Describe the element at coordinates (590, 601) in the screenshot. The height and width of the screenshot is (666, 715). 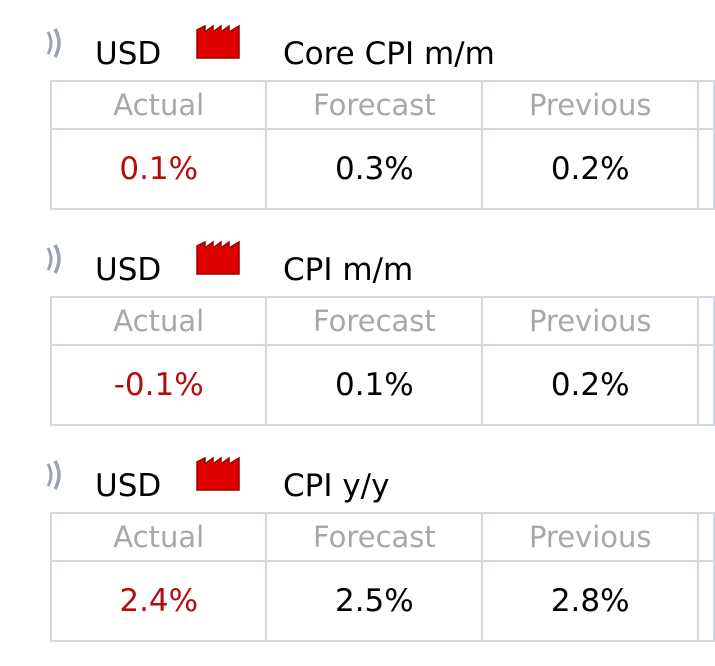
I see `value: 2.8%` at that location.